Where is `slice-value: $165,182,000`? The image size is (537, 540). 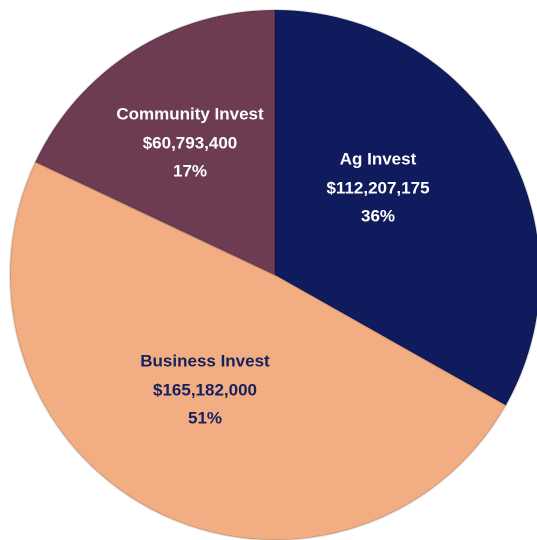
slice-value: $165,182,000 is located at coordinates (205, 389).